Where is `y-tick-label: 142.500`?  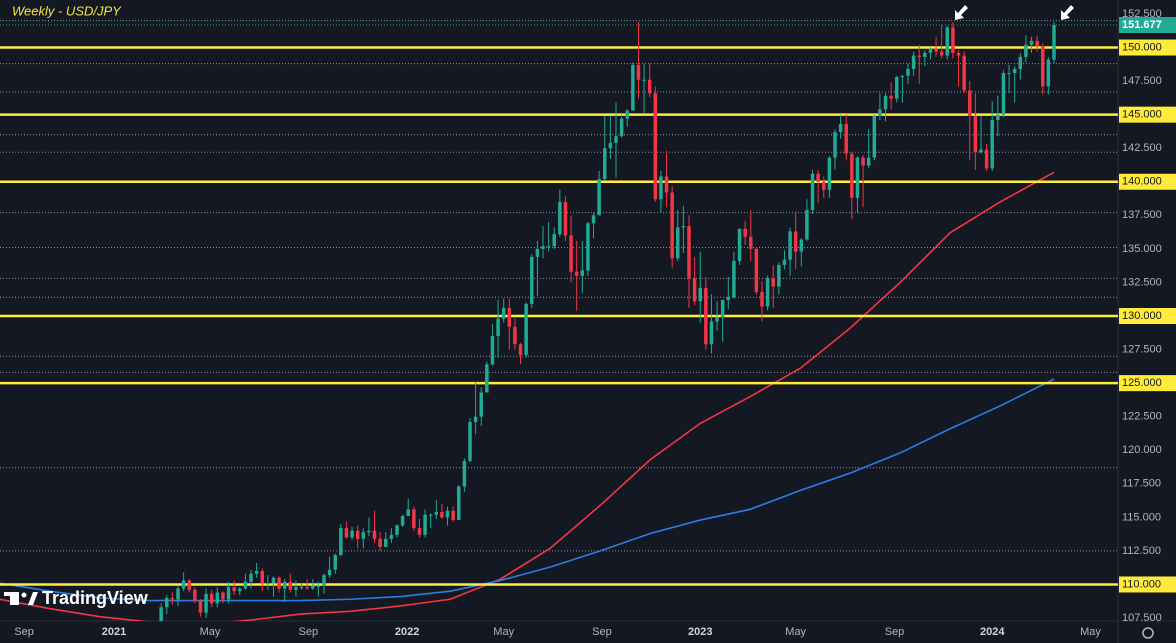
y-tick-label: 142.500 is located at coordinates (1142, 148).